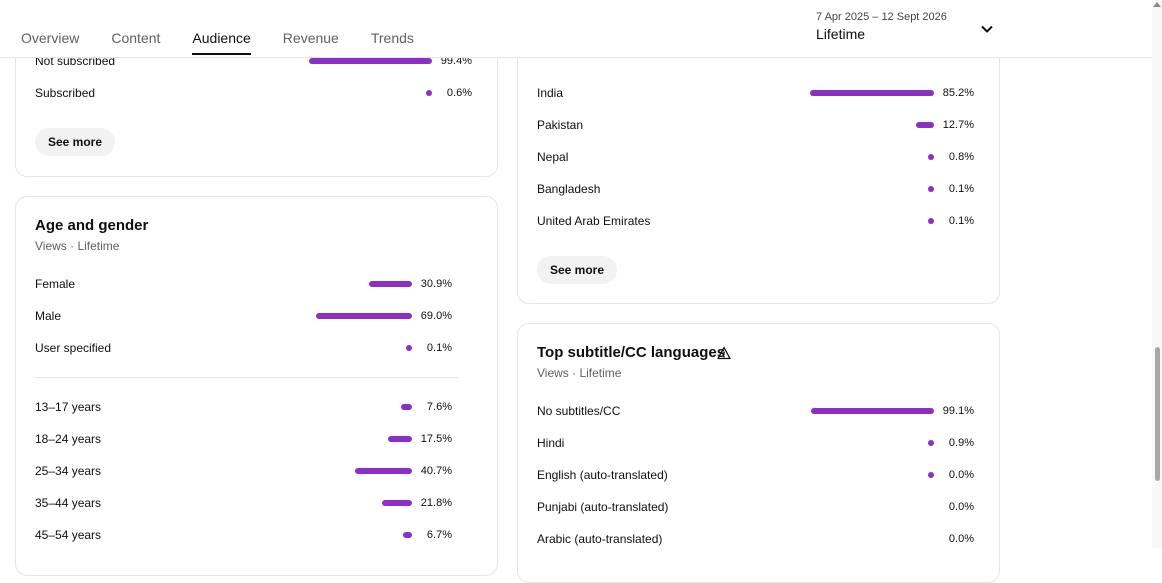 Image resolution: width=1162 pixels, height=583 pixels. I want to click on percentage-value: 17.5%, so click(436, 439).